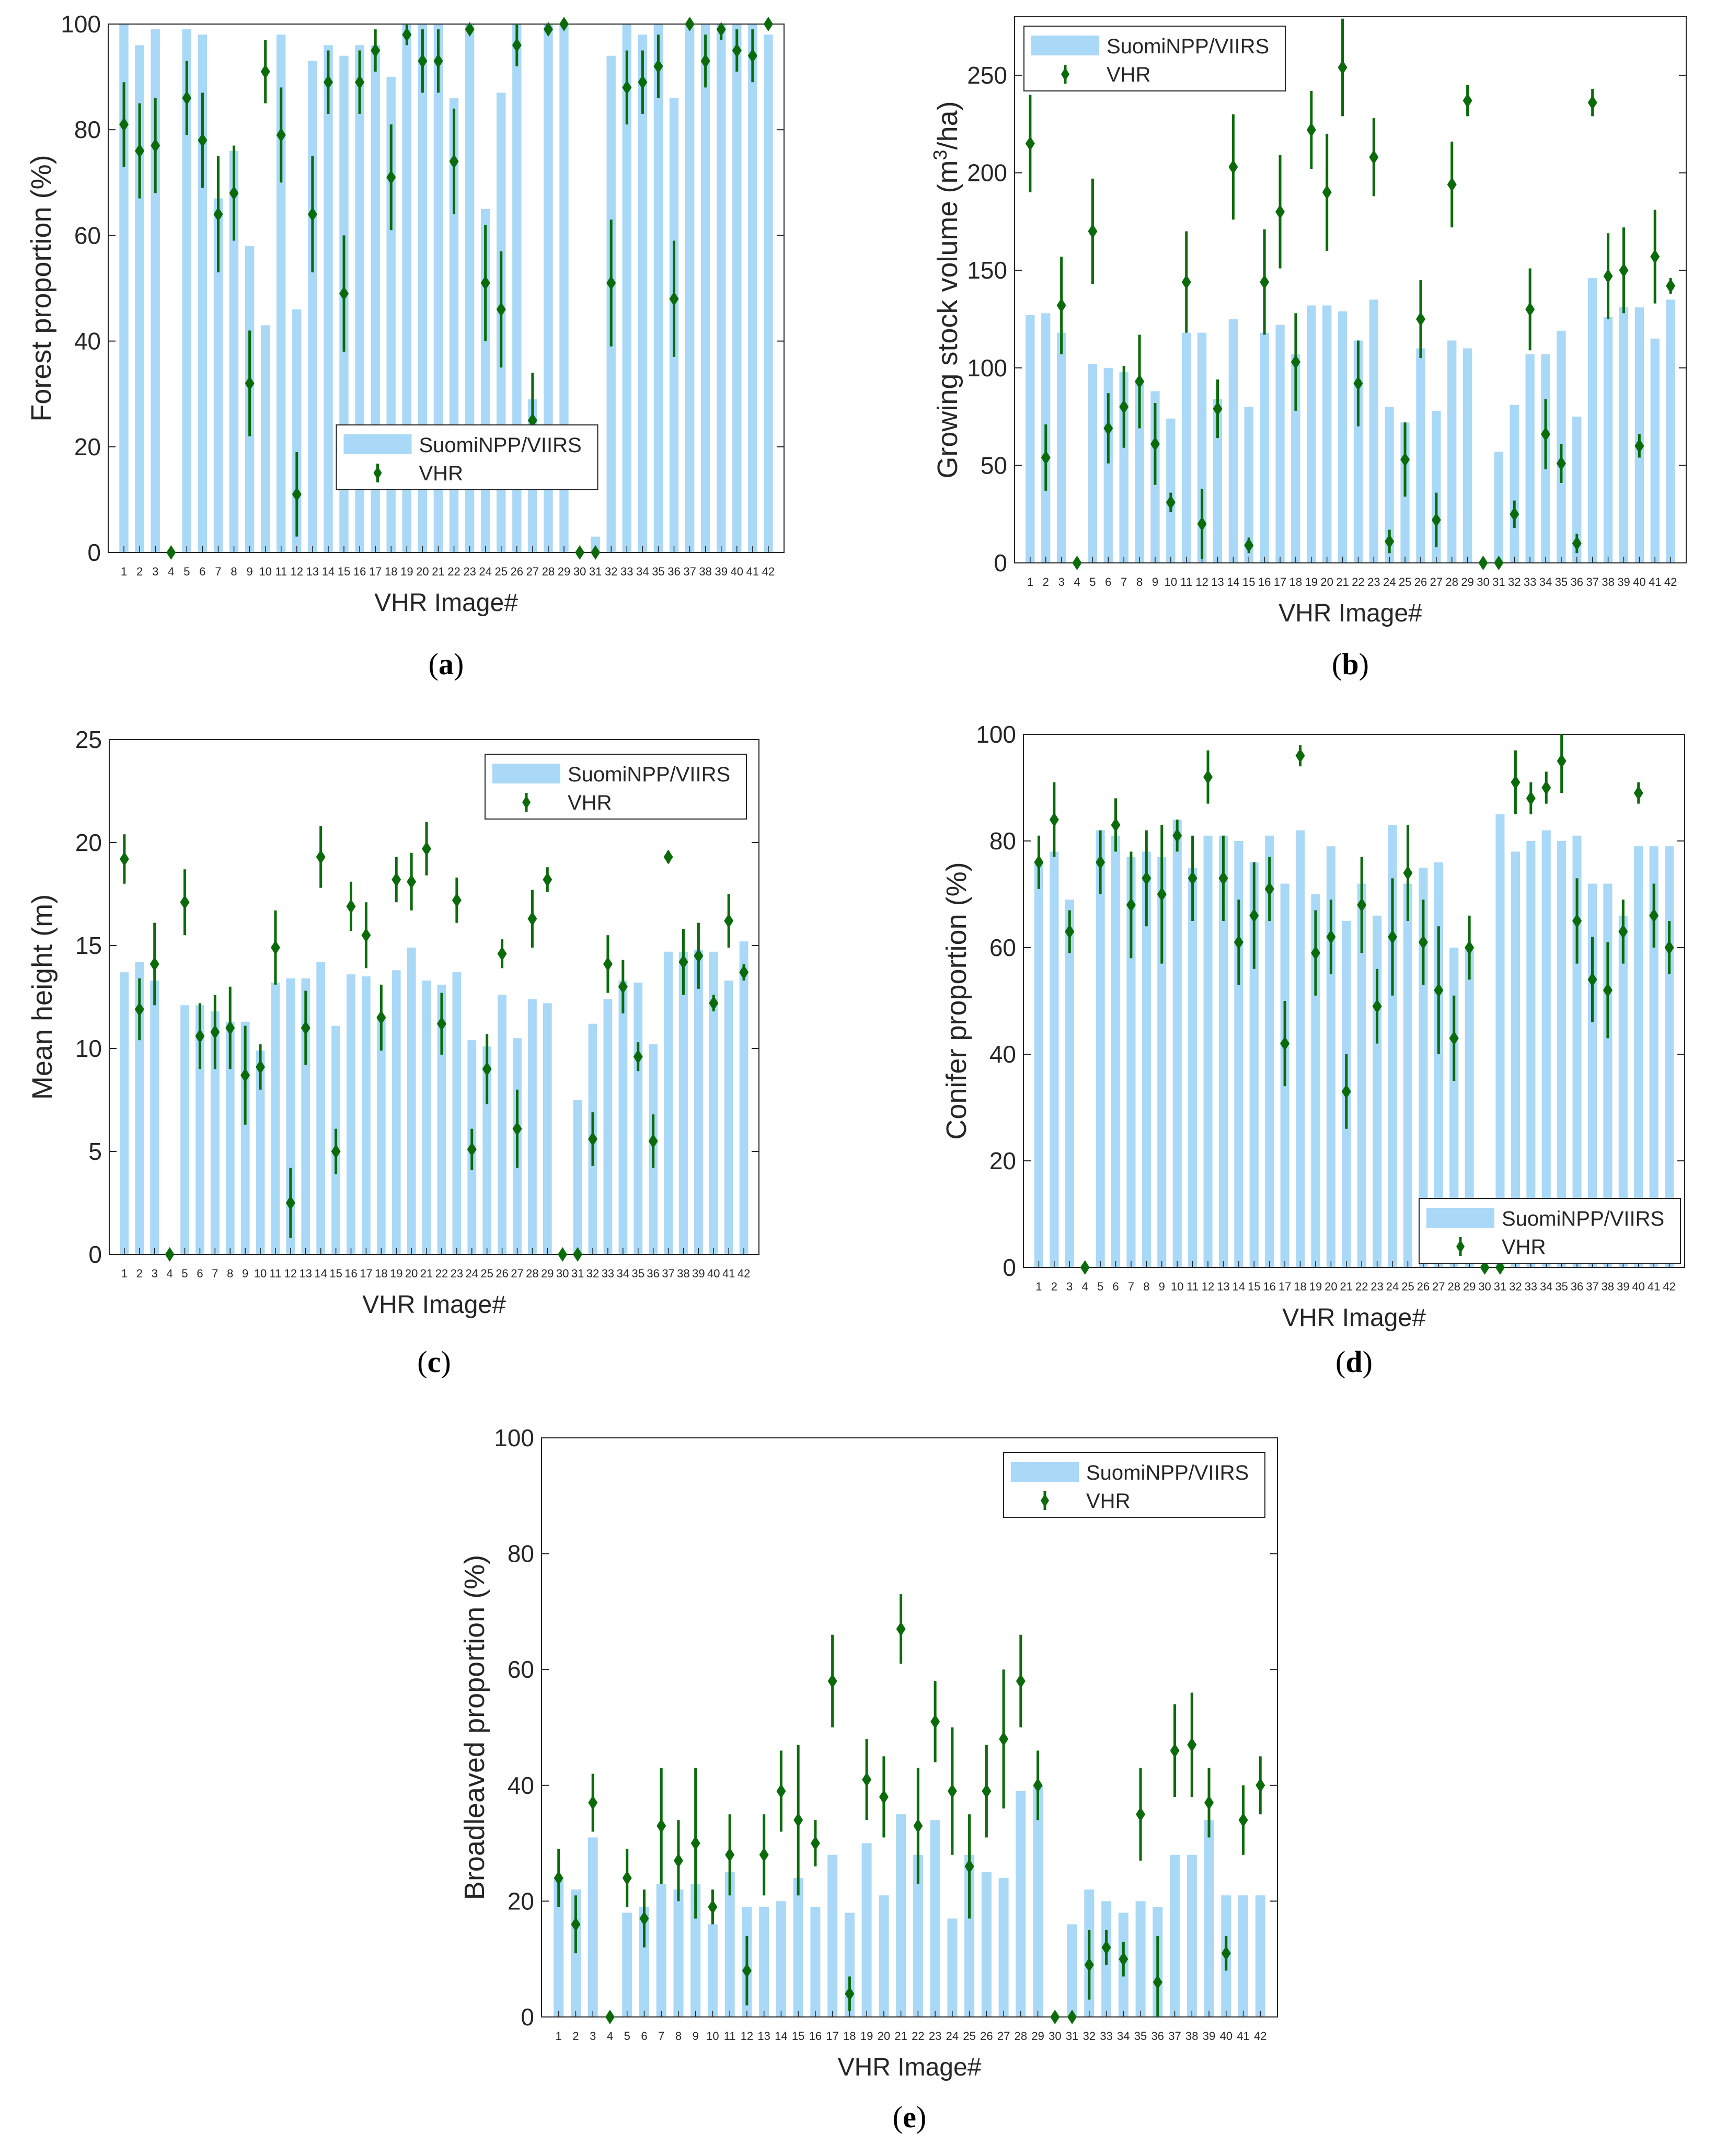  I want to click on x-tick-label: 32, so click(1514, 582).